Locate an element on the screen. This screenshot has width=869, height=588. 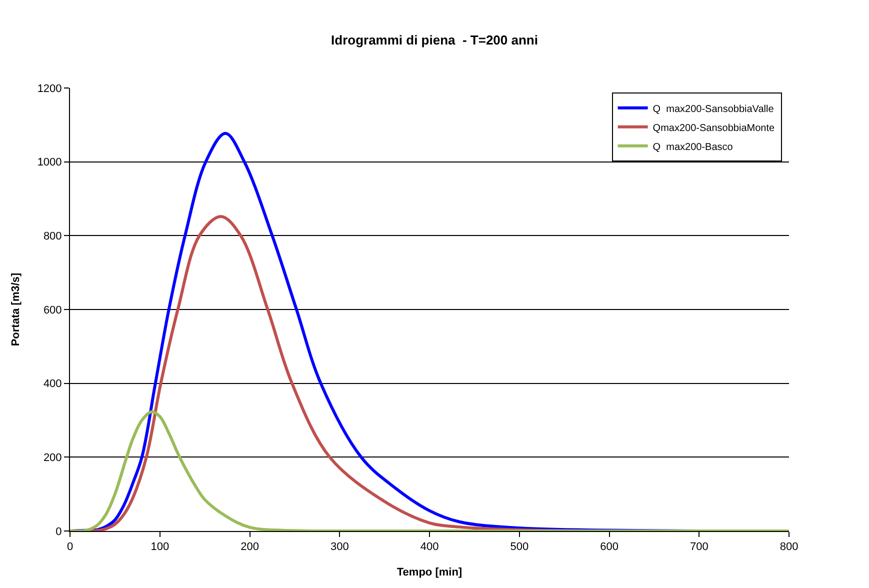
legend-label: Q max200-Basco is located at coordinates (693, 147).